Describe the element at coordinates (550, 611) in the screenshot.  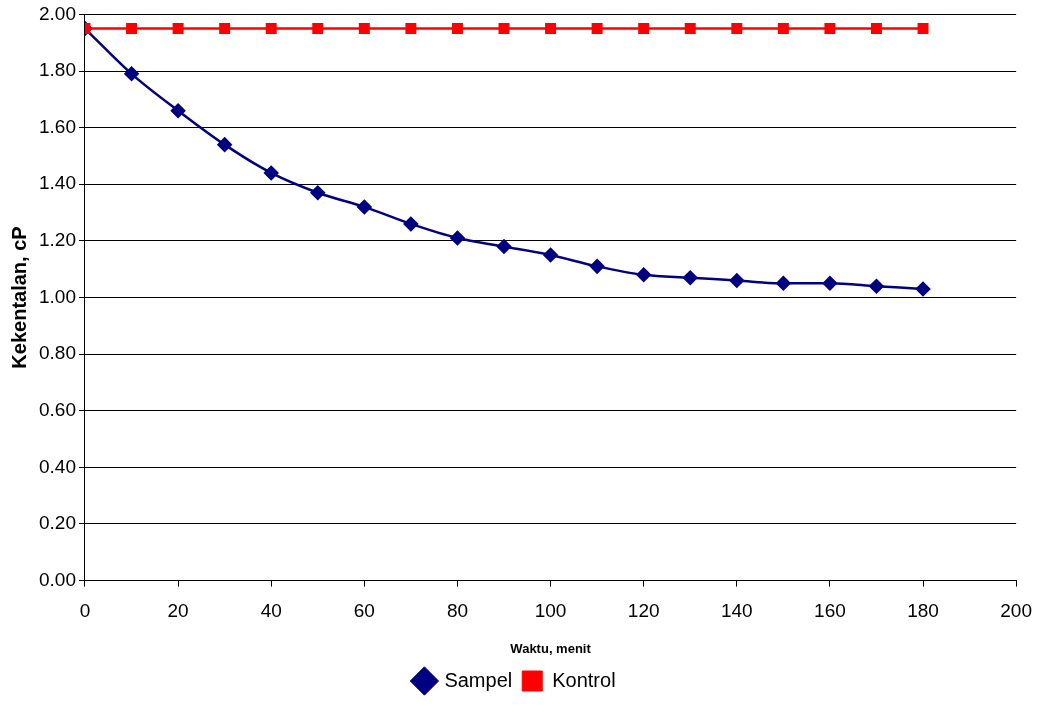
I see `x-tick-label: 100` at that location.